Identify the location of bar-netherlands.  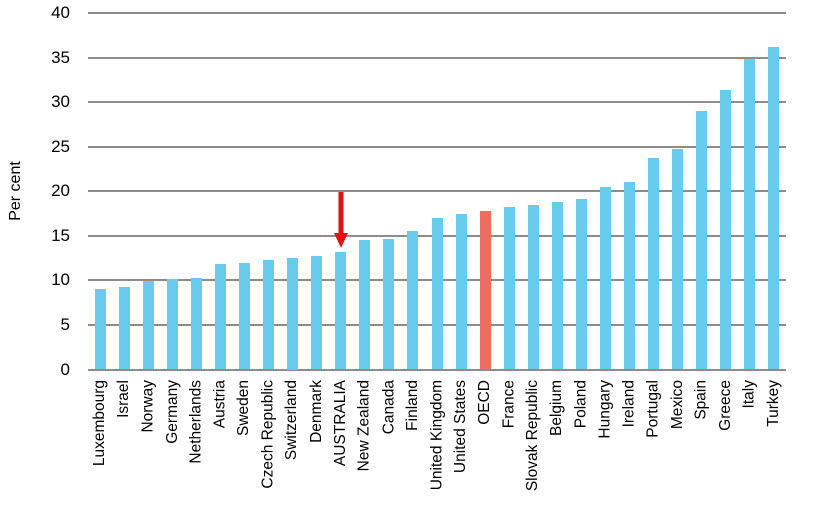
(196, 323).